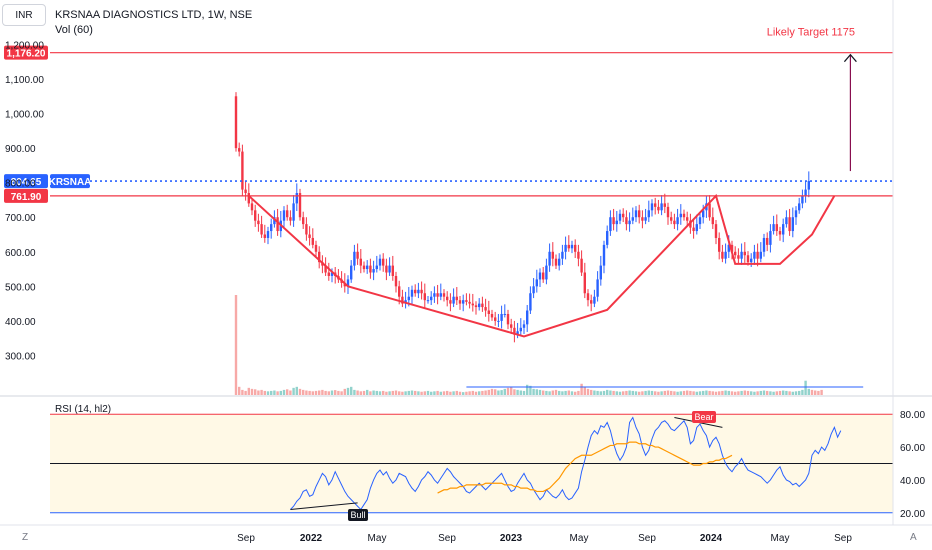 This screenshot has width=932, height=550. Describe the element at coordinates (704, 417) in the screenshot. I see `bear-badge-bg` at that location.